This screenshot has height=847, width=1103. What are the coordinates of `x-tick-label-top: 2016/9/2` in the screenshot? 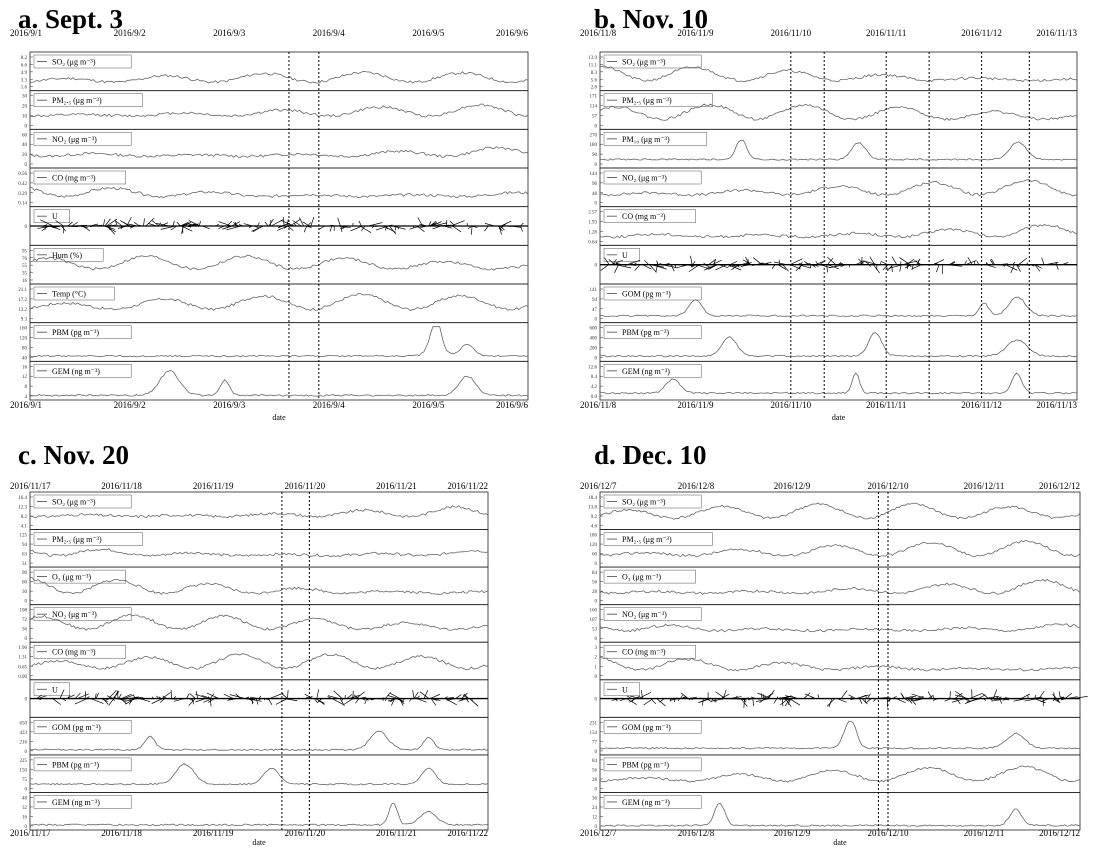 It's located at (130, 33).